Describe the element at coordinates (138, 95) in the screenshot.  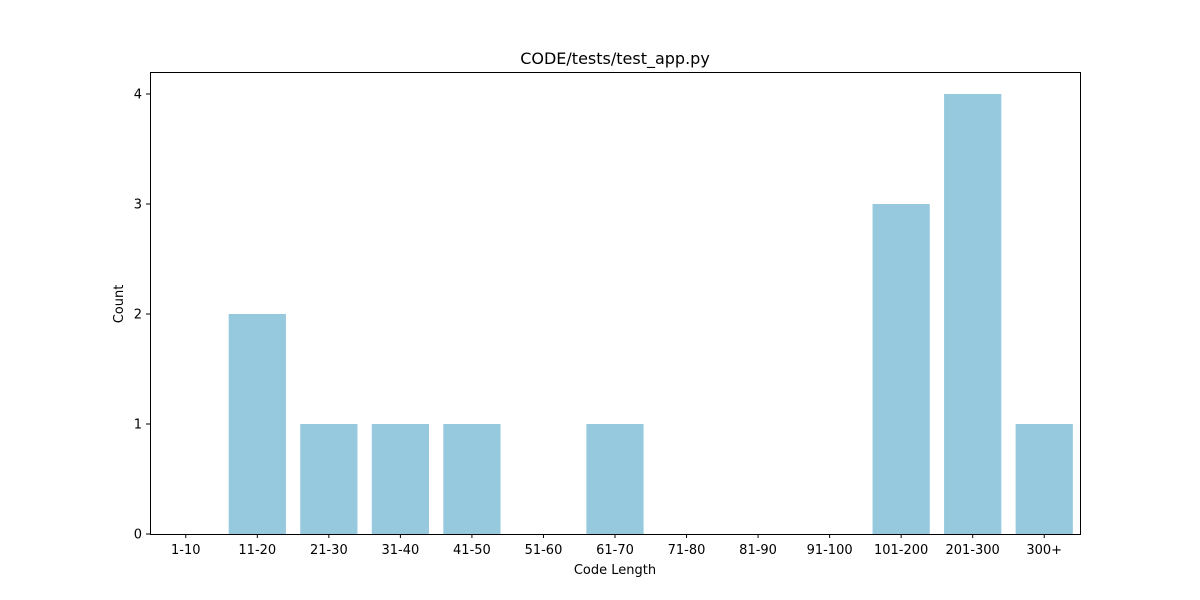
I see `y-tick-label: 4` at that location.